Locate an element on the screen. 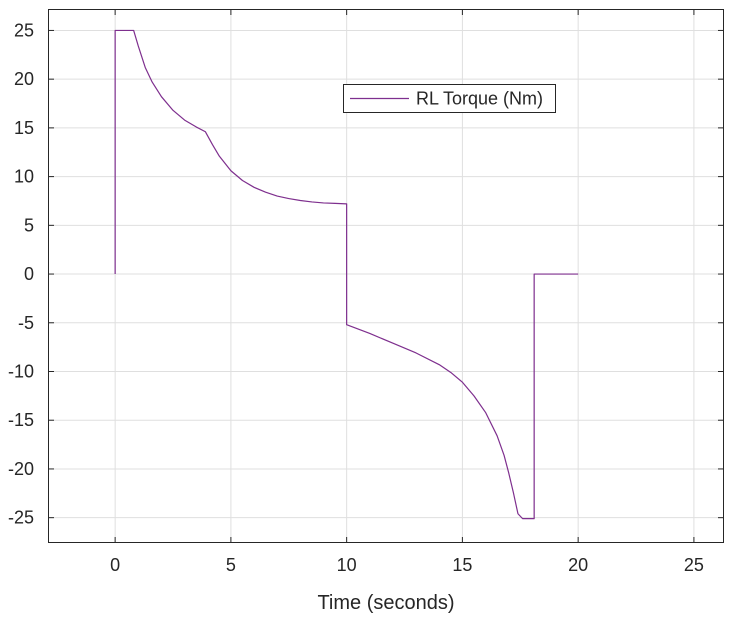 The height and width of the screenshot is (617, 735). legend-box is located at coordinates (449, 98).